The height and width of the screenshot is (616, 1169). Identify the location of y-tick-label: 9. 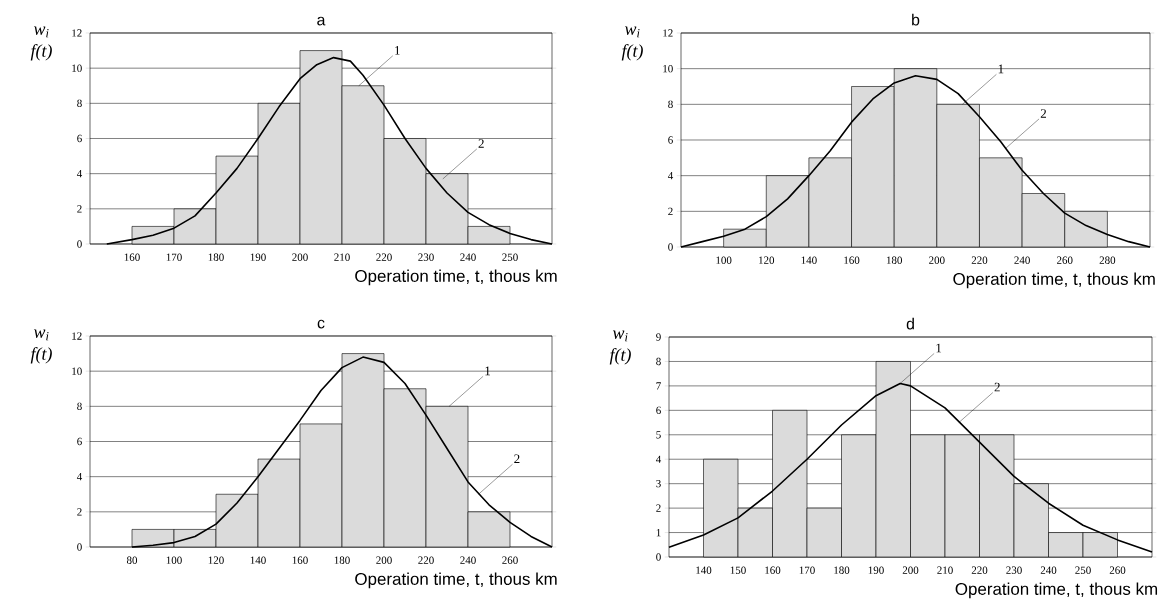
(658, 337).